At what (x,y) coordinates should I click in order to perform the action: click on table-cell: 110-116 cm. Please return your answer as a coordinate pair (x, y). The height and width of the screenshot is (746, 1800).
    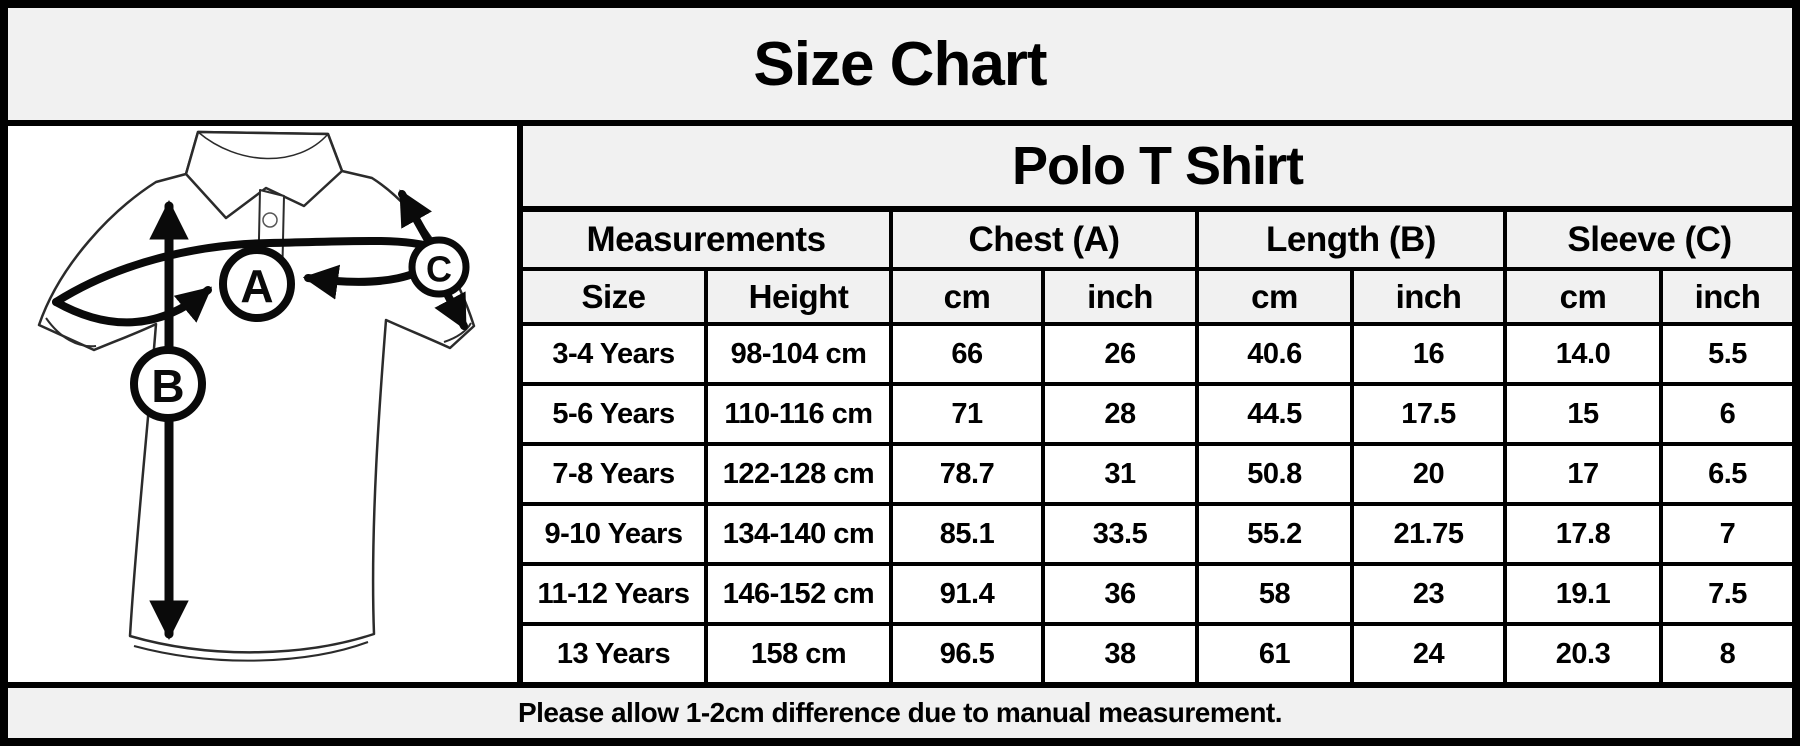
    Looking at the image, I should click on (798, 414).